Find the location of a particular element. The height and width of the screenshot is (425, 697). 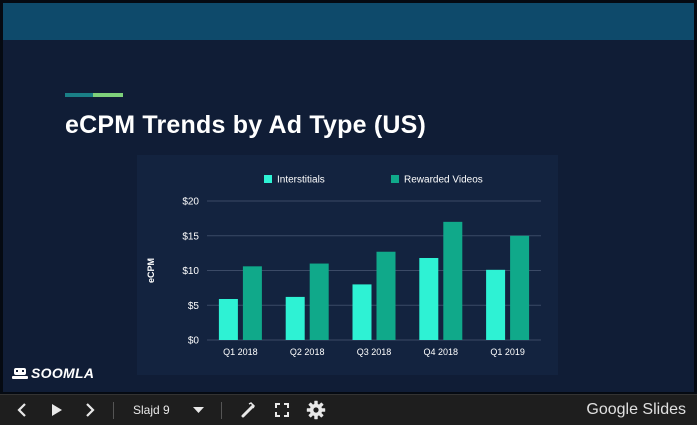

x-tick-label: Q4 2018 is located at coordinates (441, 352).